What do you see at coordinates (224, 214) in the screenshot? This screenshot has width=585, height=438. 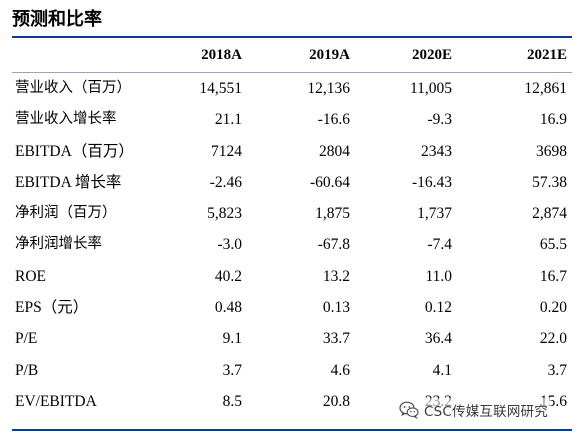 I see `table-cell: 5,823` at bounding box center [224, 214].